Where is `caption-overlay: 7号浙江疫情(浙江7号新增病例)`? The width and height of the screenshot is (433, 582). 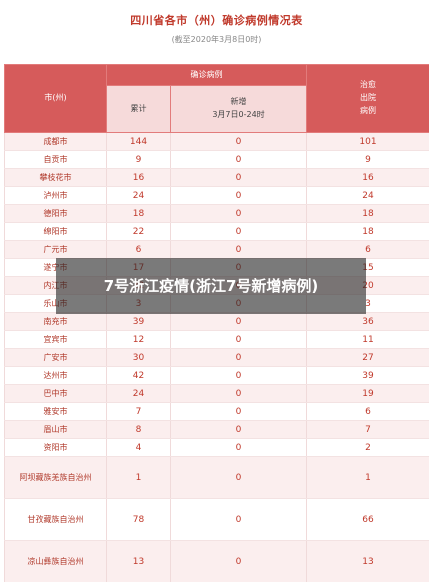
caption-overlay: 7号浙江疫情(浙江7号新增病例) is located at coordinates (211, 286).